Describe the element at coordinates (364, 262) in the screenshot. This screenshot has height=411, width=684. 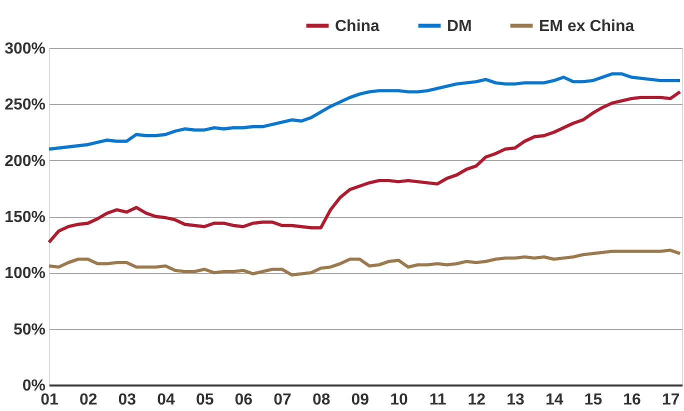
I see `line-series` at that location.